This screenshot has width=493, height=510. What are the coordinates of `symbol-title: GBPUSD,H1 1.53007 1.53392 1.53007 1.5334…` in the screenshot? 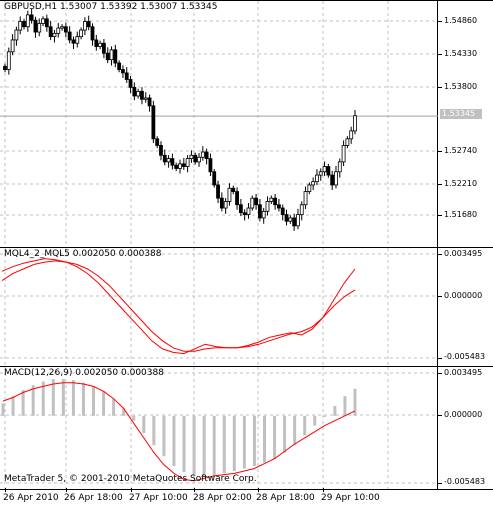 It's located at (111, 7).